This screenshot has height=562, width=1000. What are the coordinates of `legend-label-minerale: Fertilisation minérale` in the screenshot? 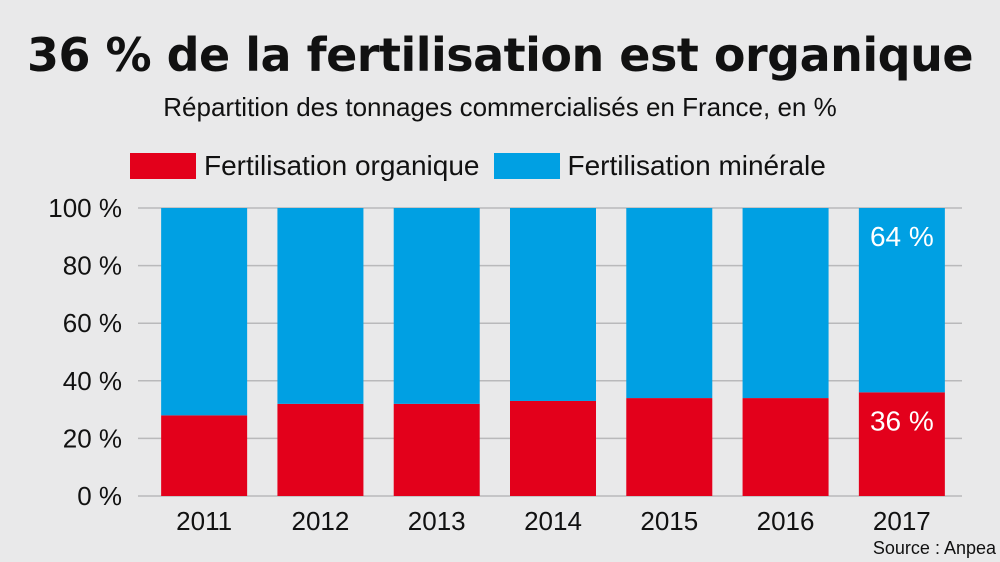 It's located at (696, 165).